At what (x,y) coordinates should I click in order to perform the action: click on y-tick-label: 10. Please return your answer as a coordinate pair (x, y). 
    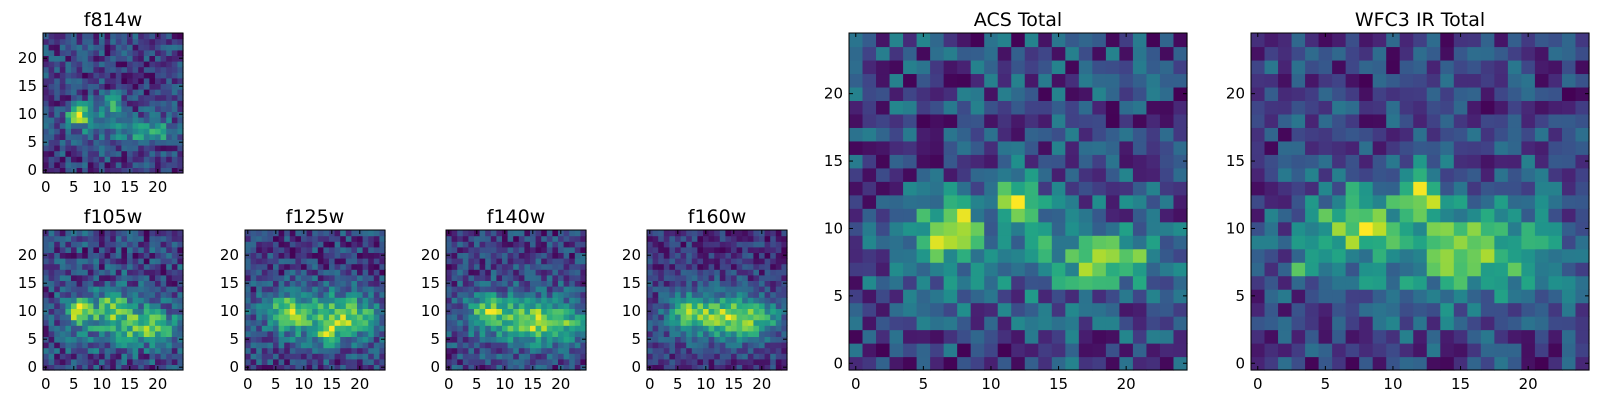
    Looking at the image, I should click on (27, 114).